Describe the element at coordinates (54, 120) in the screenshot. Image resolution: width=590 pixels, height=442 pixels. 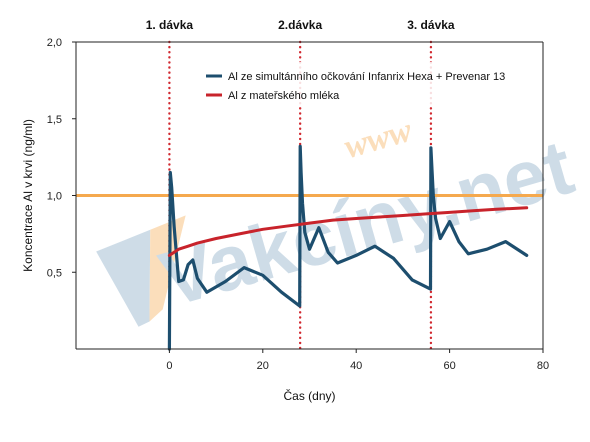
I see `y-tick-label: 1,5` at that location.